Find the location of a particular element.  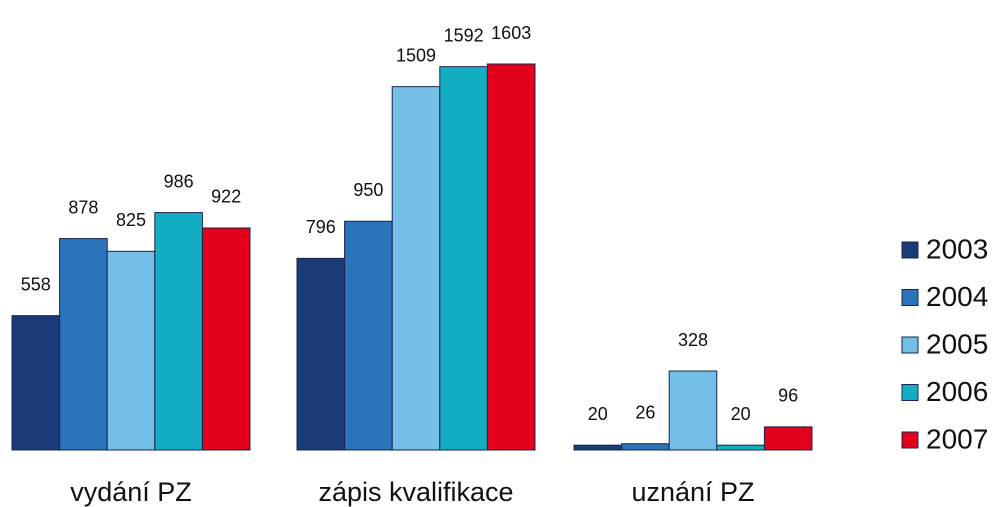

legend-label: 2003 is located at coordinates (957, 248).